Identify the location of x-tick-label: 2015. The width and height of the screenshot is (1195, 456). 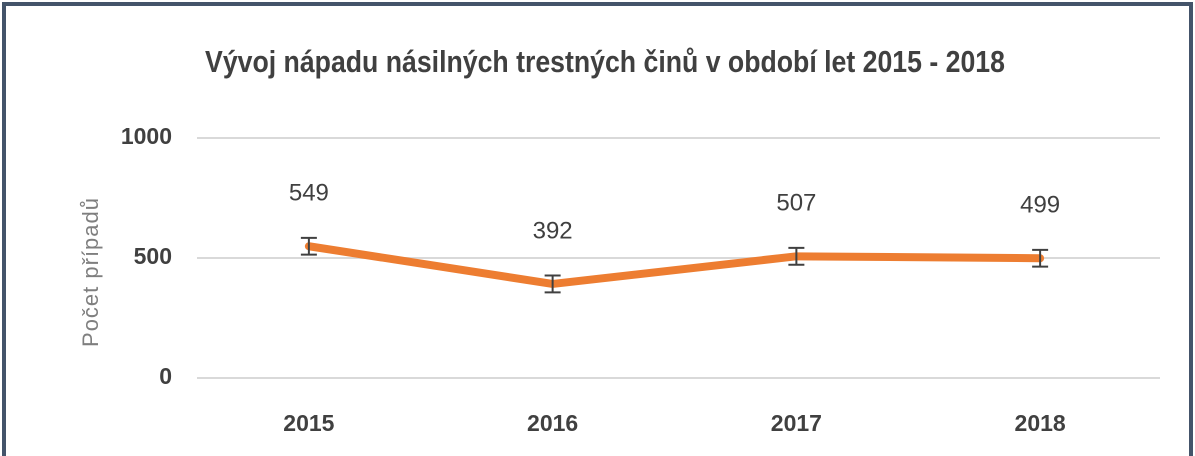
(308, 423).